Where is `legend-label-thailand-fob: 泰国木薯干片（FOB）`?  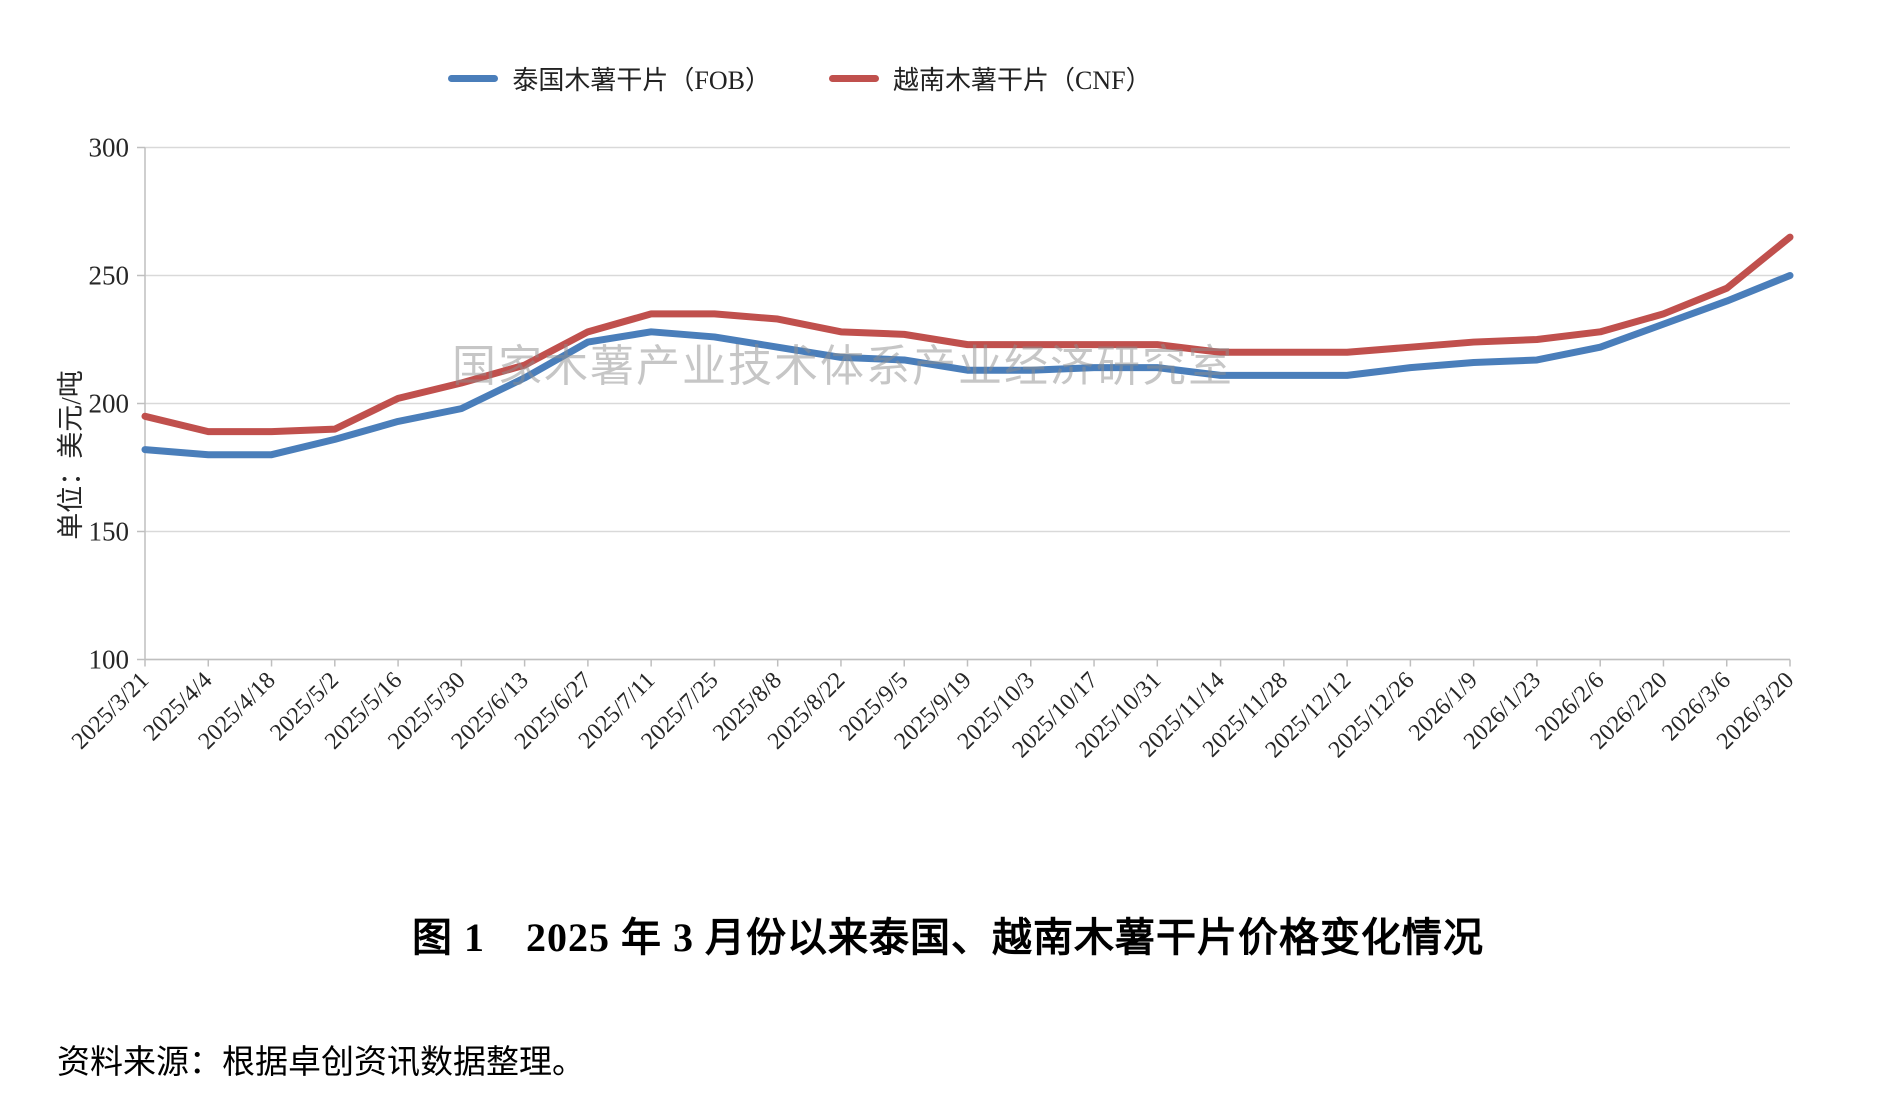 legend-label-thailand-fob: 泰国木薯干片（FOB） is located at coordinates (641, 80).